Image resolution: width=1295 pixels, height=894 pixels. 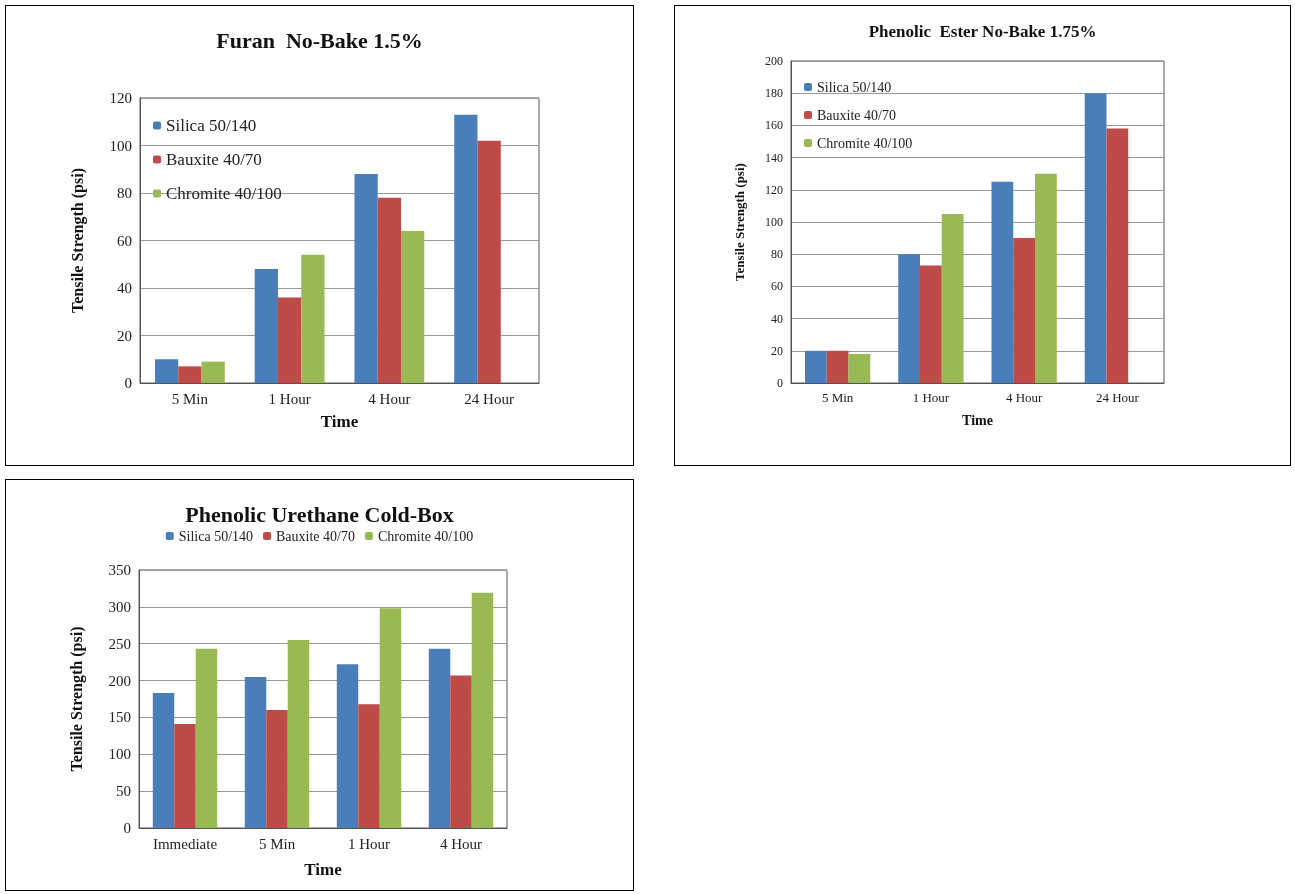 I want to click on chart-title: Phenolic Urethane Cold-Box, so click(x=319, y=514).